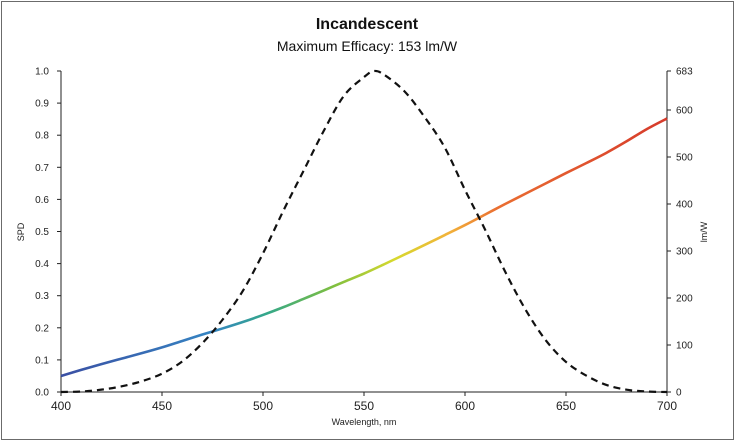 The width and height of the screenshot is (735, 441). I want to click on y-right-tick-label: 0, so click(679, 393).